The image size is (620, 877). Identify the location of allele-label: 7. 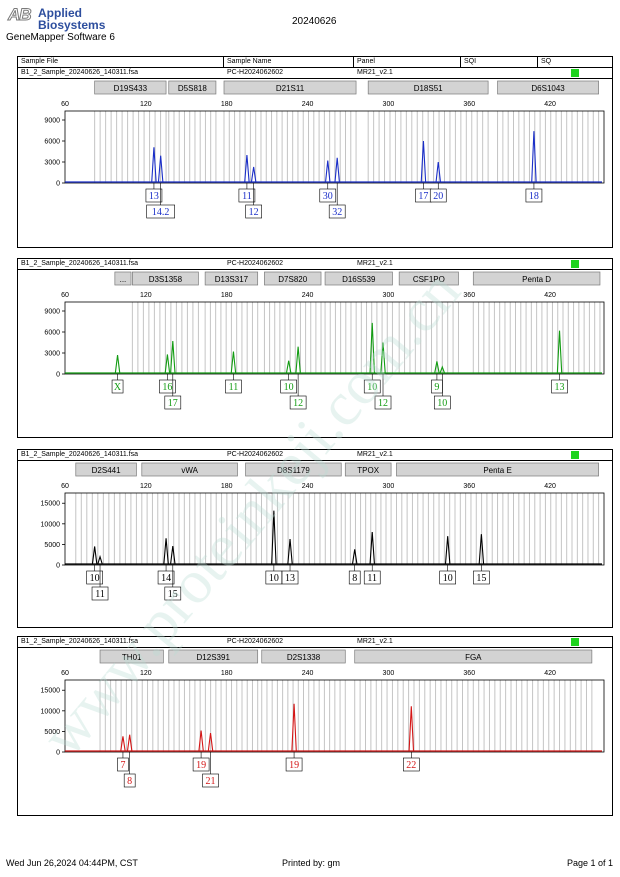
(122, 765).